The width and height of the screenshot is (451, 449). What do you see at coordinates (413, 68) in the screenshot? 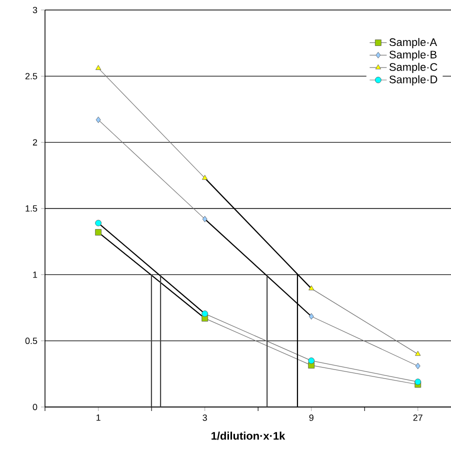
I see `legend-label: Sample·C` at bounding box center [413, 68].